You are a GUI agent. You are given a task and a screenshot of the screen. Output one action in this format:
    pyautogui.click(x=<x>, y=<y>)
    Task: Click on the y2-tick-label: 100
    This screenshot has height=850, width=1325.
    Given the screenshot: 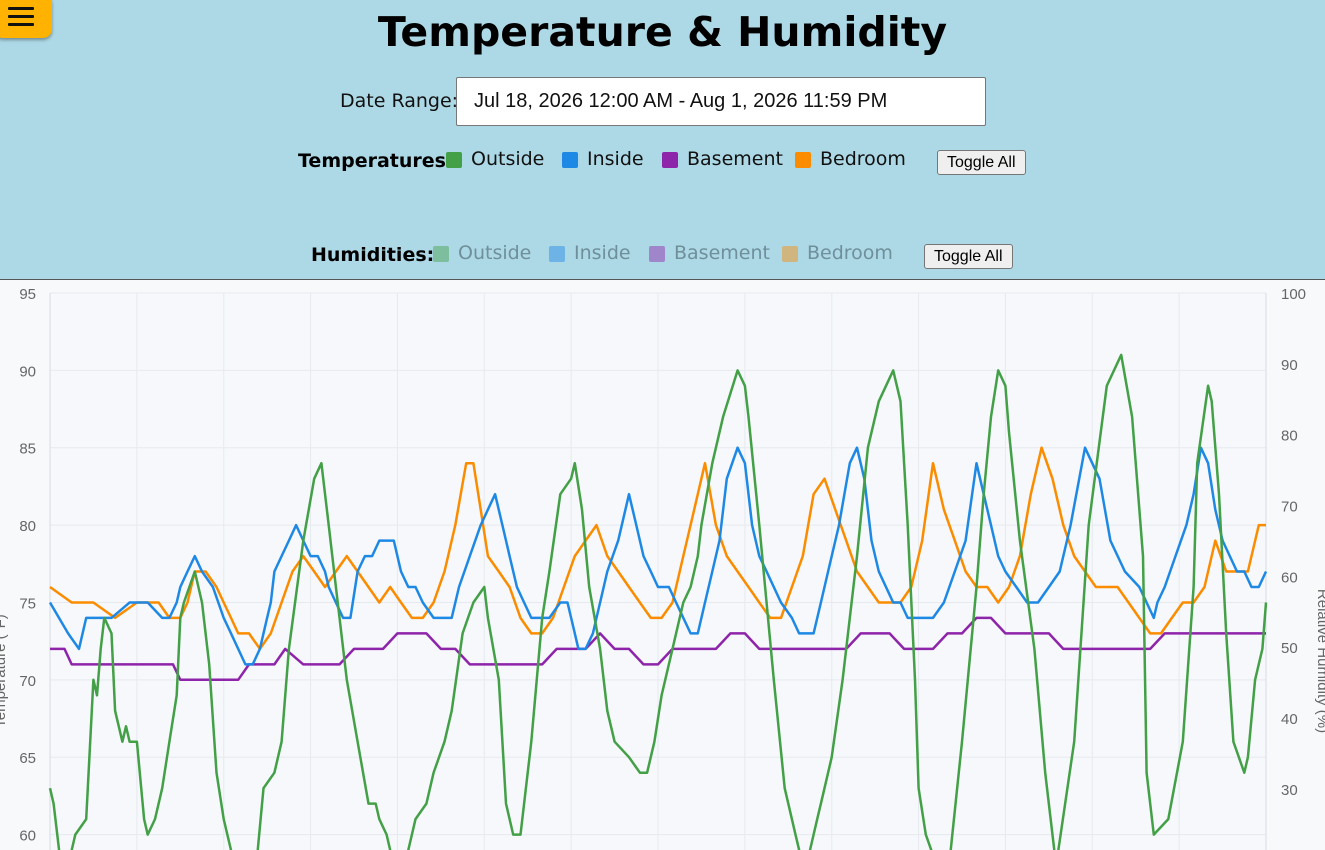 What is the action you would take?
    pyautogui.click(x=1293, y=294)
    